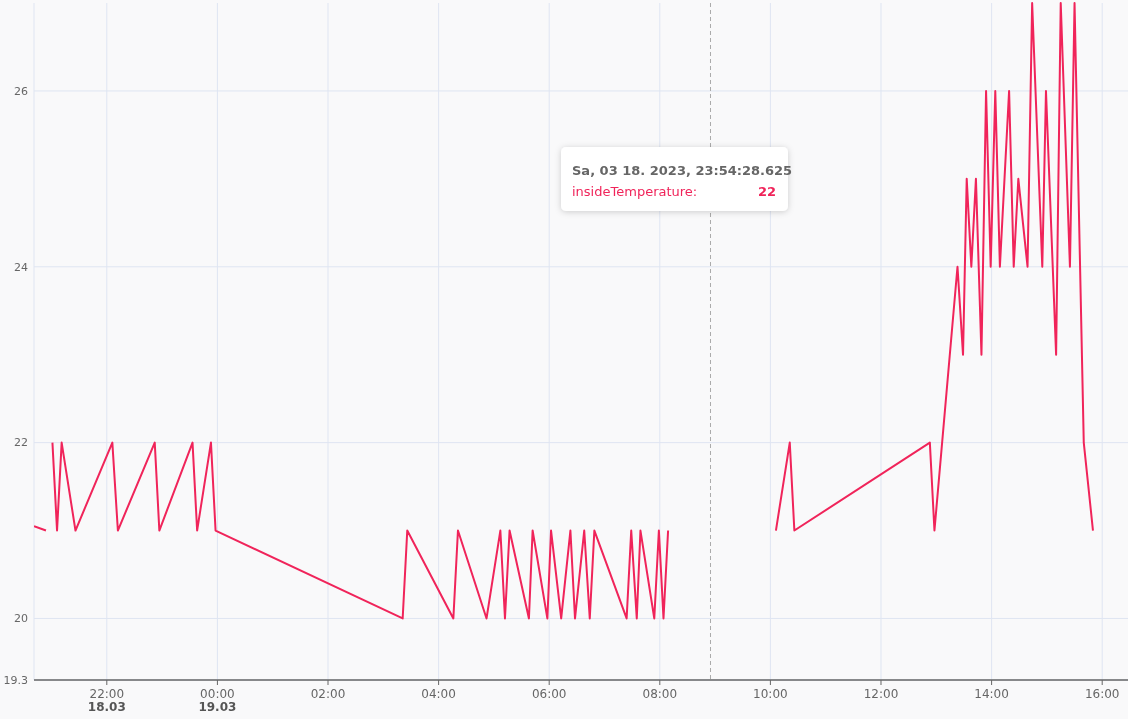 The image size is (1128, 719). What do you see at coordinates (21, 619) in the screenshot?
I see `y-tick-label: 20` at bounding box center [21, 619].